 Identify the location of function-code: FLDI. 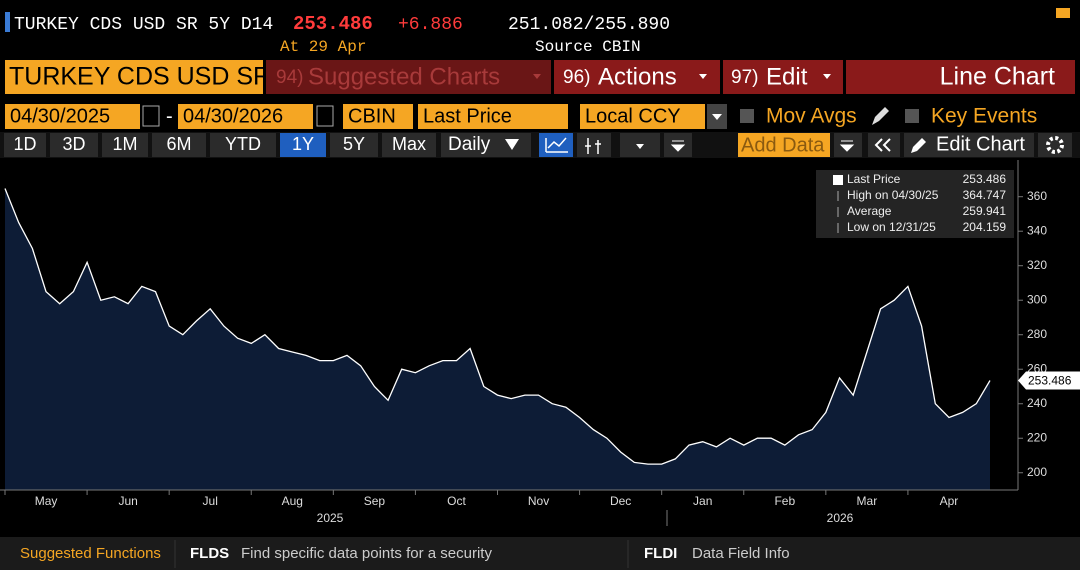
(660, 553).